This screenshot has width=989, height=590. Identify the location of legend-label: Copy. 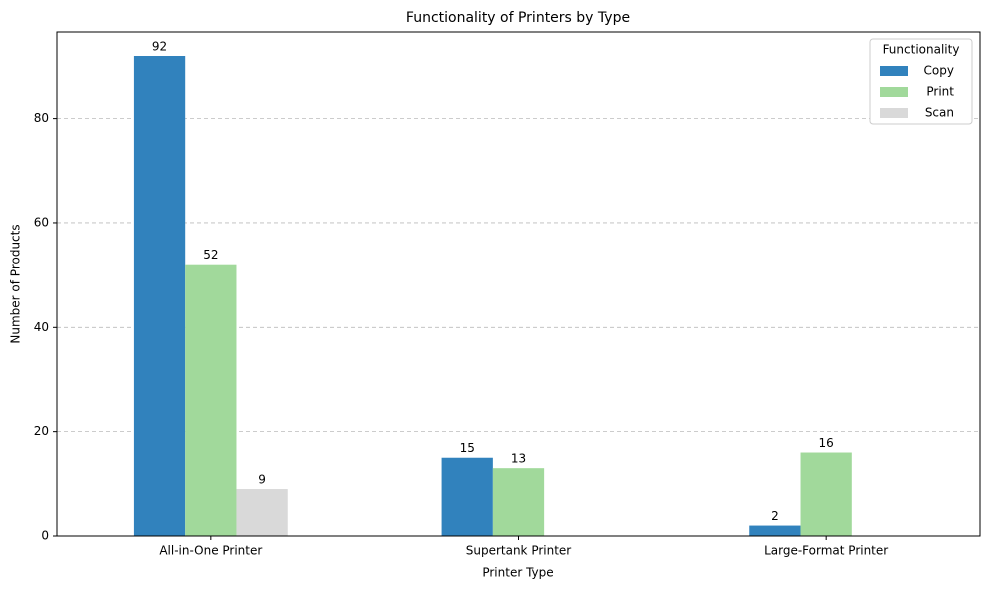
(939, 71).